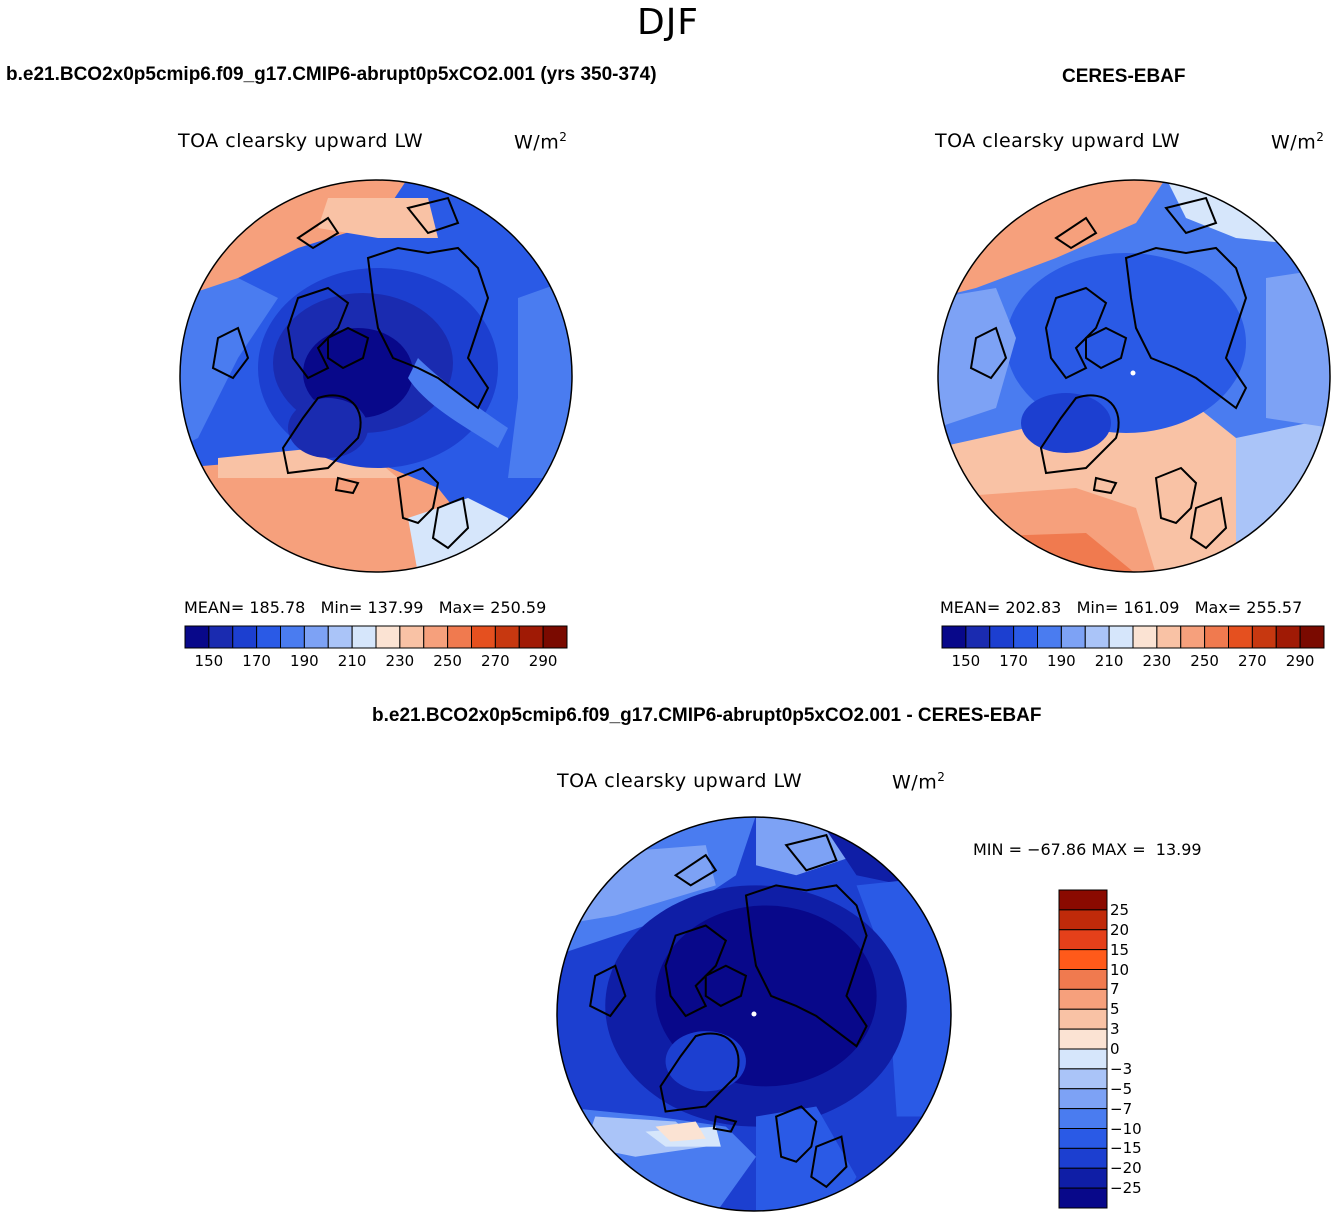 This screenshot has height=1217, width=1336. What do you see at coordinates (1120, 969) in the screenshot?
I see `colorbar-tick-label: 10` at bounding box center [1120, 969].